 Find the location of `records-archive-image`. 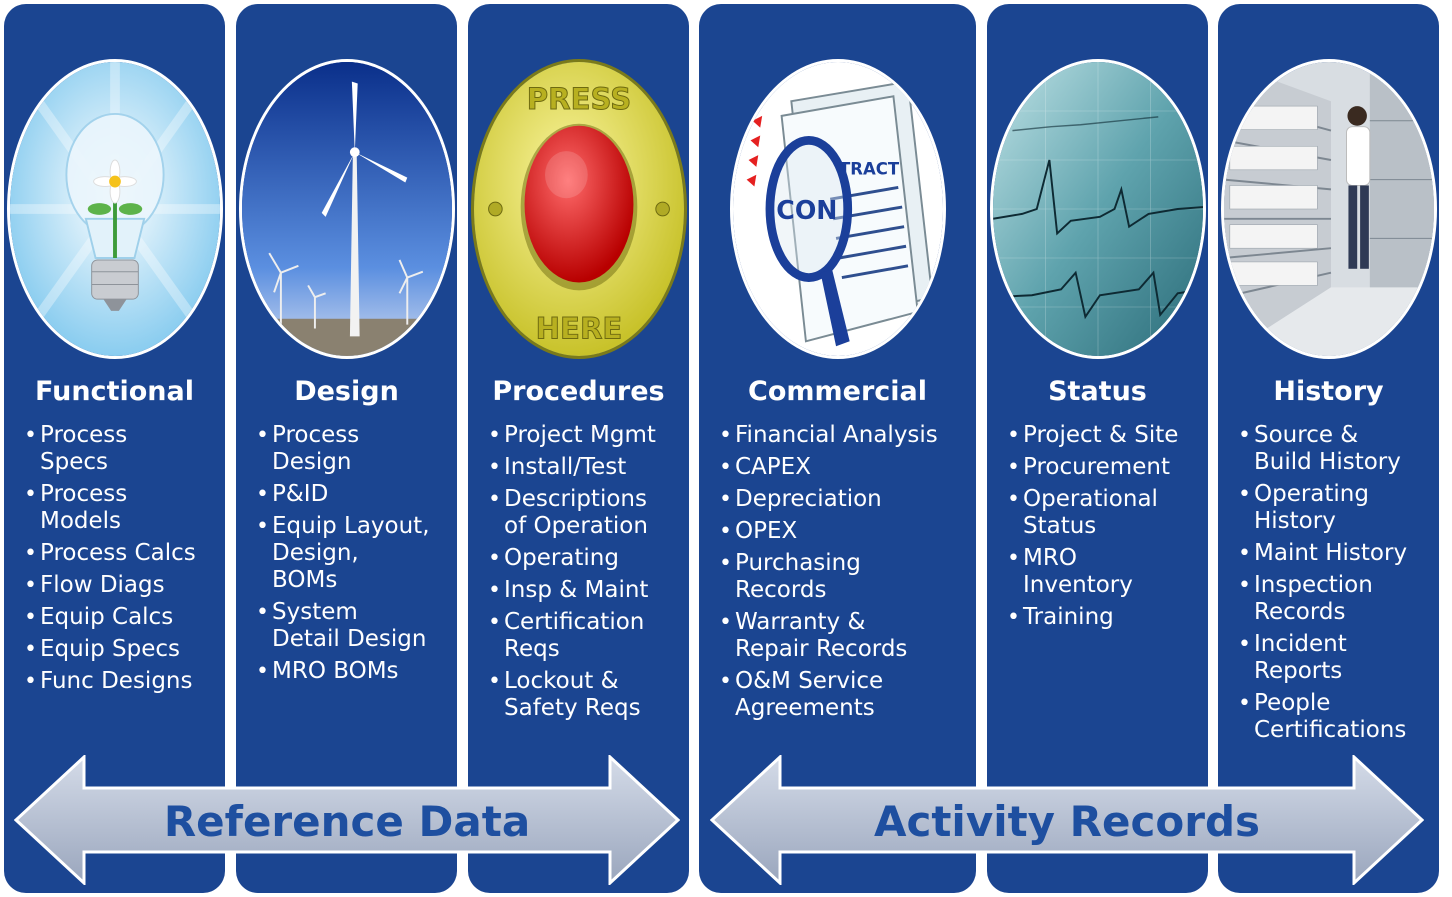

records-archive-image is located at coordinates (1328, 209).